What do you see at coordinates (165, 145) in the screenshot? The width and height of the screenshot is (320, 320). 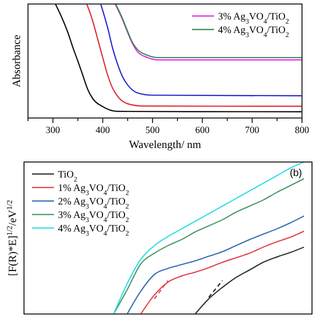 I see `x-axis-title: Wavelength/ nm` at bounding box center [165, 145].